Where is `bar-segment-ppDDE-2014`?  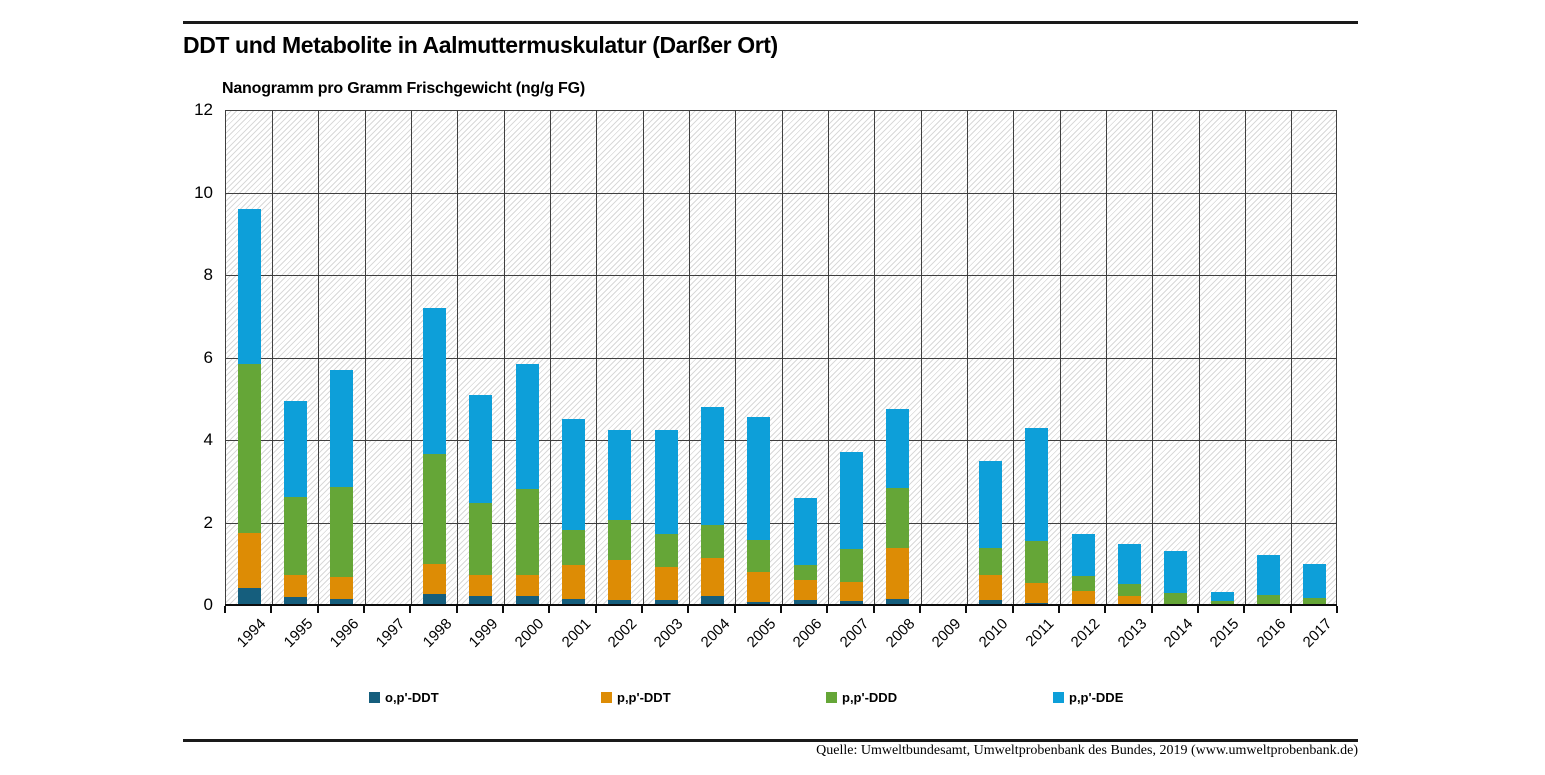 bar-segment-ppDDE-2014 is located at coordinates (1176, 572).